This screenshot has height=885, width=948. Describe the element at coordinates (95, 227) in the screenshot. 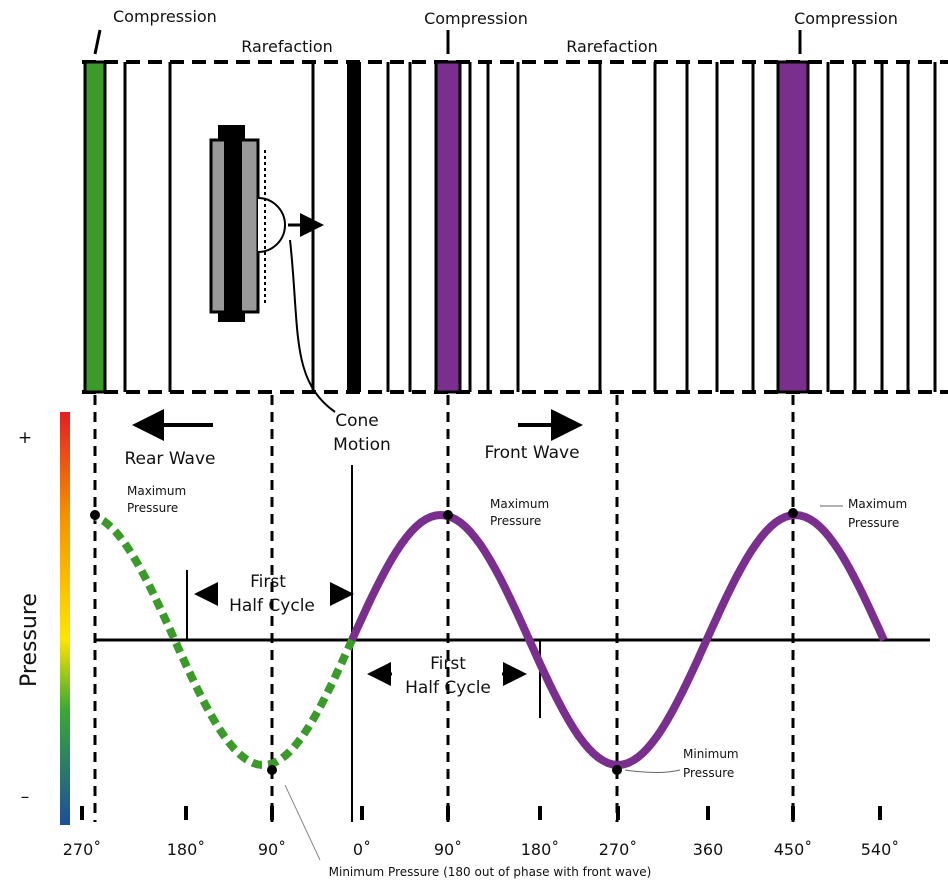

I see `rear-compression` at that location.